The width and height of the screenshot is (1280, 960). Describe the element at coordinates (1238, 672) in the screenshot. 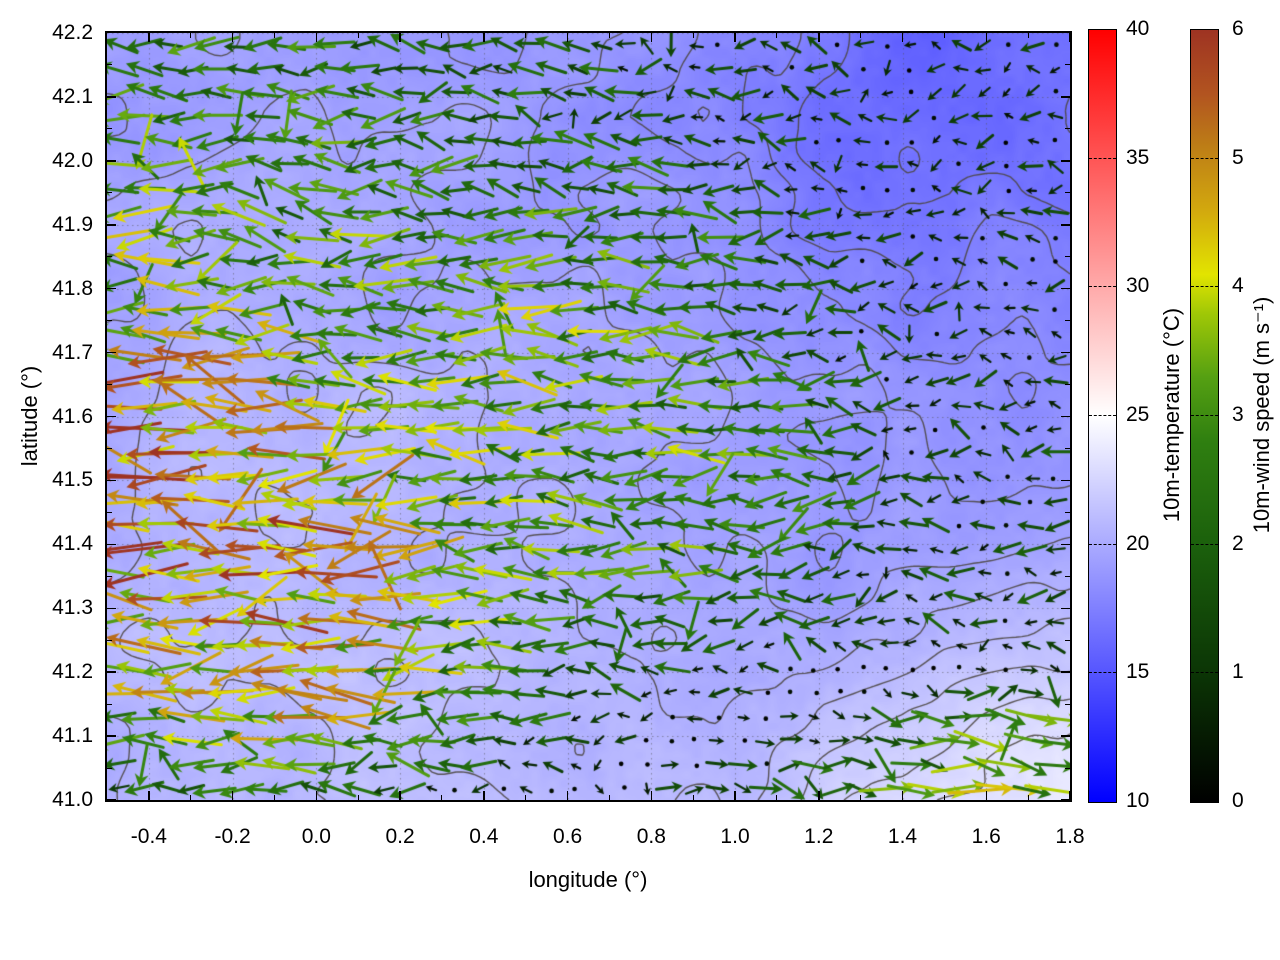

I see `wind-speed-colorbar-tick-label: 1` at that location.